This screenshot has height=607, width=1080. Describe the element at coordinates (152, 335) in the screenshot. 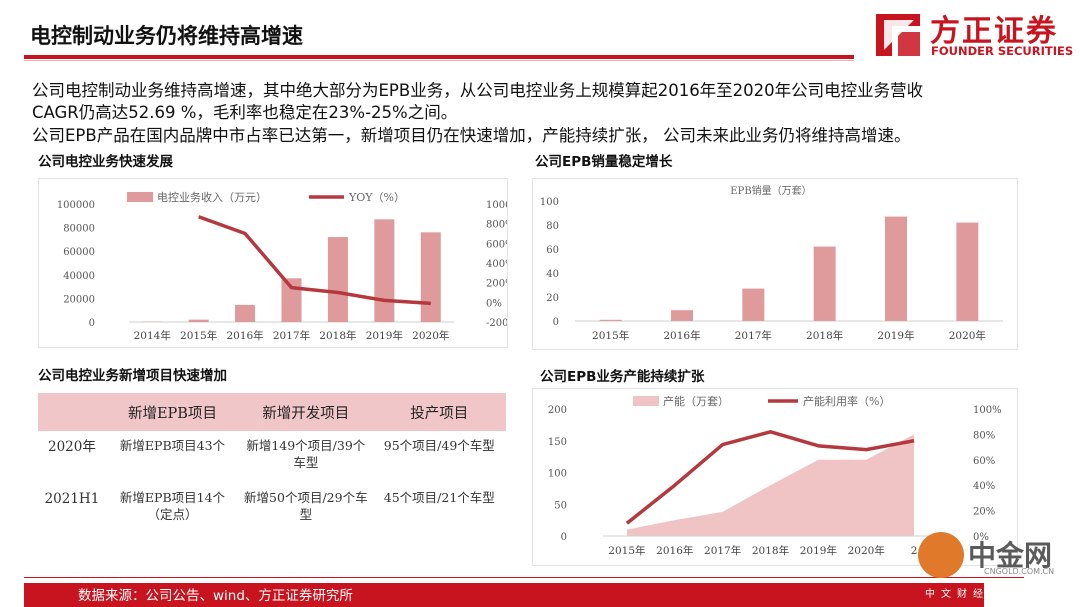

I see `x-tick-label: 2014年` at that location.